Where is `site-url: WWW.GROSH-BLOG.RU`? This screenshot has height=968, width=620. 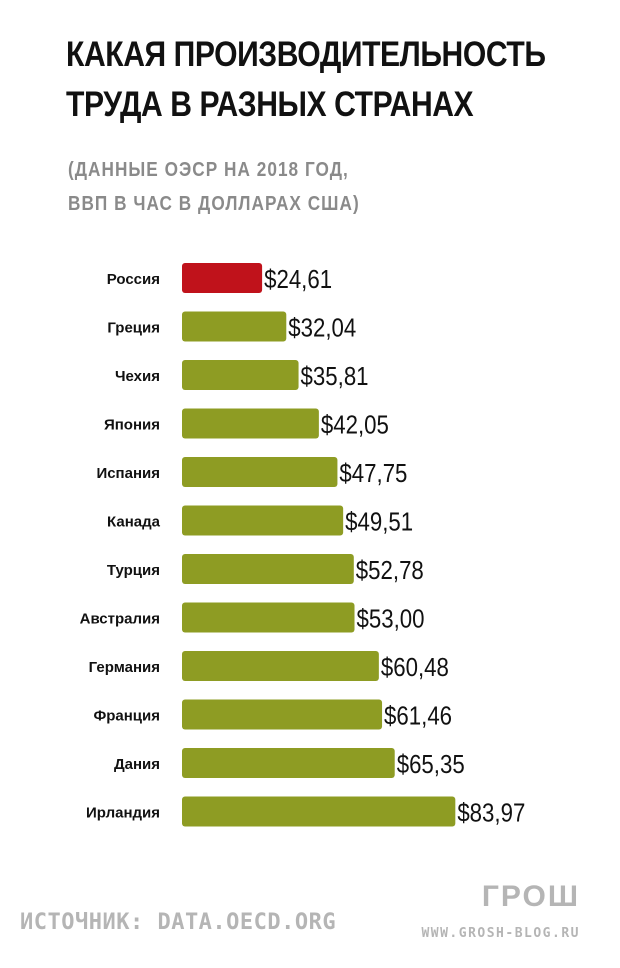 site-url: WWW.GROSH-BLOG.RU is located at coordinates (500, 933).